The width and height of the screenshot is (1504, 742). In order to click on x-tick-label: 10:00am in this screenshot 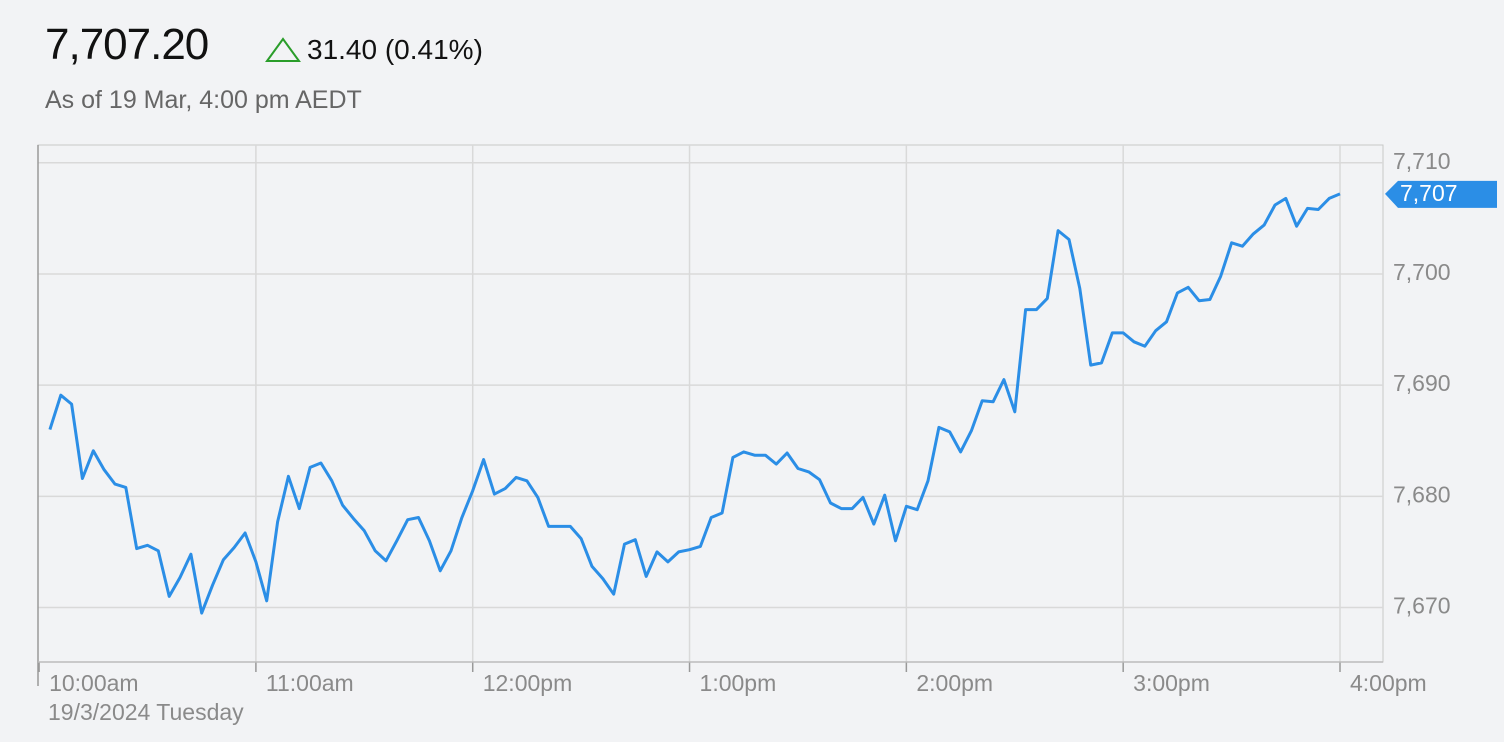, I will do `click(94, 683)`.